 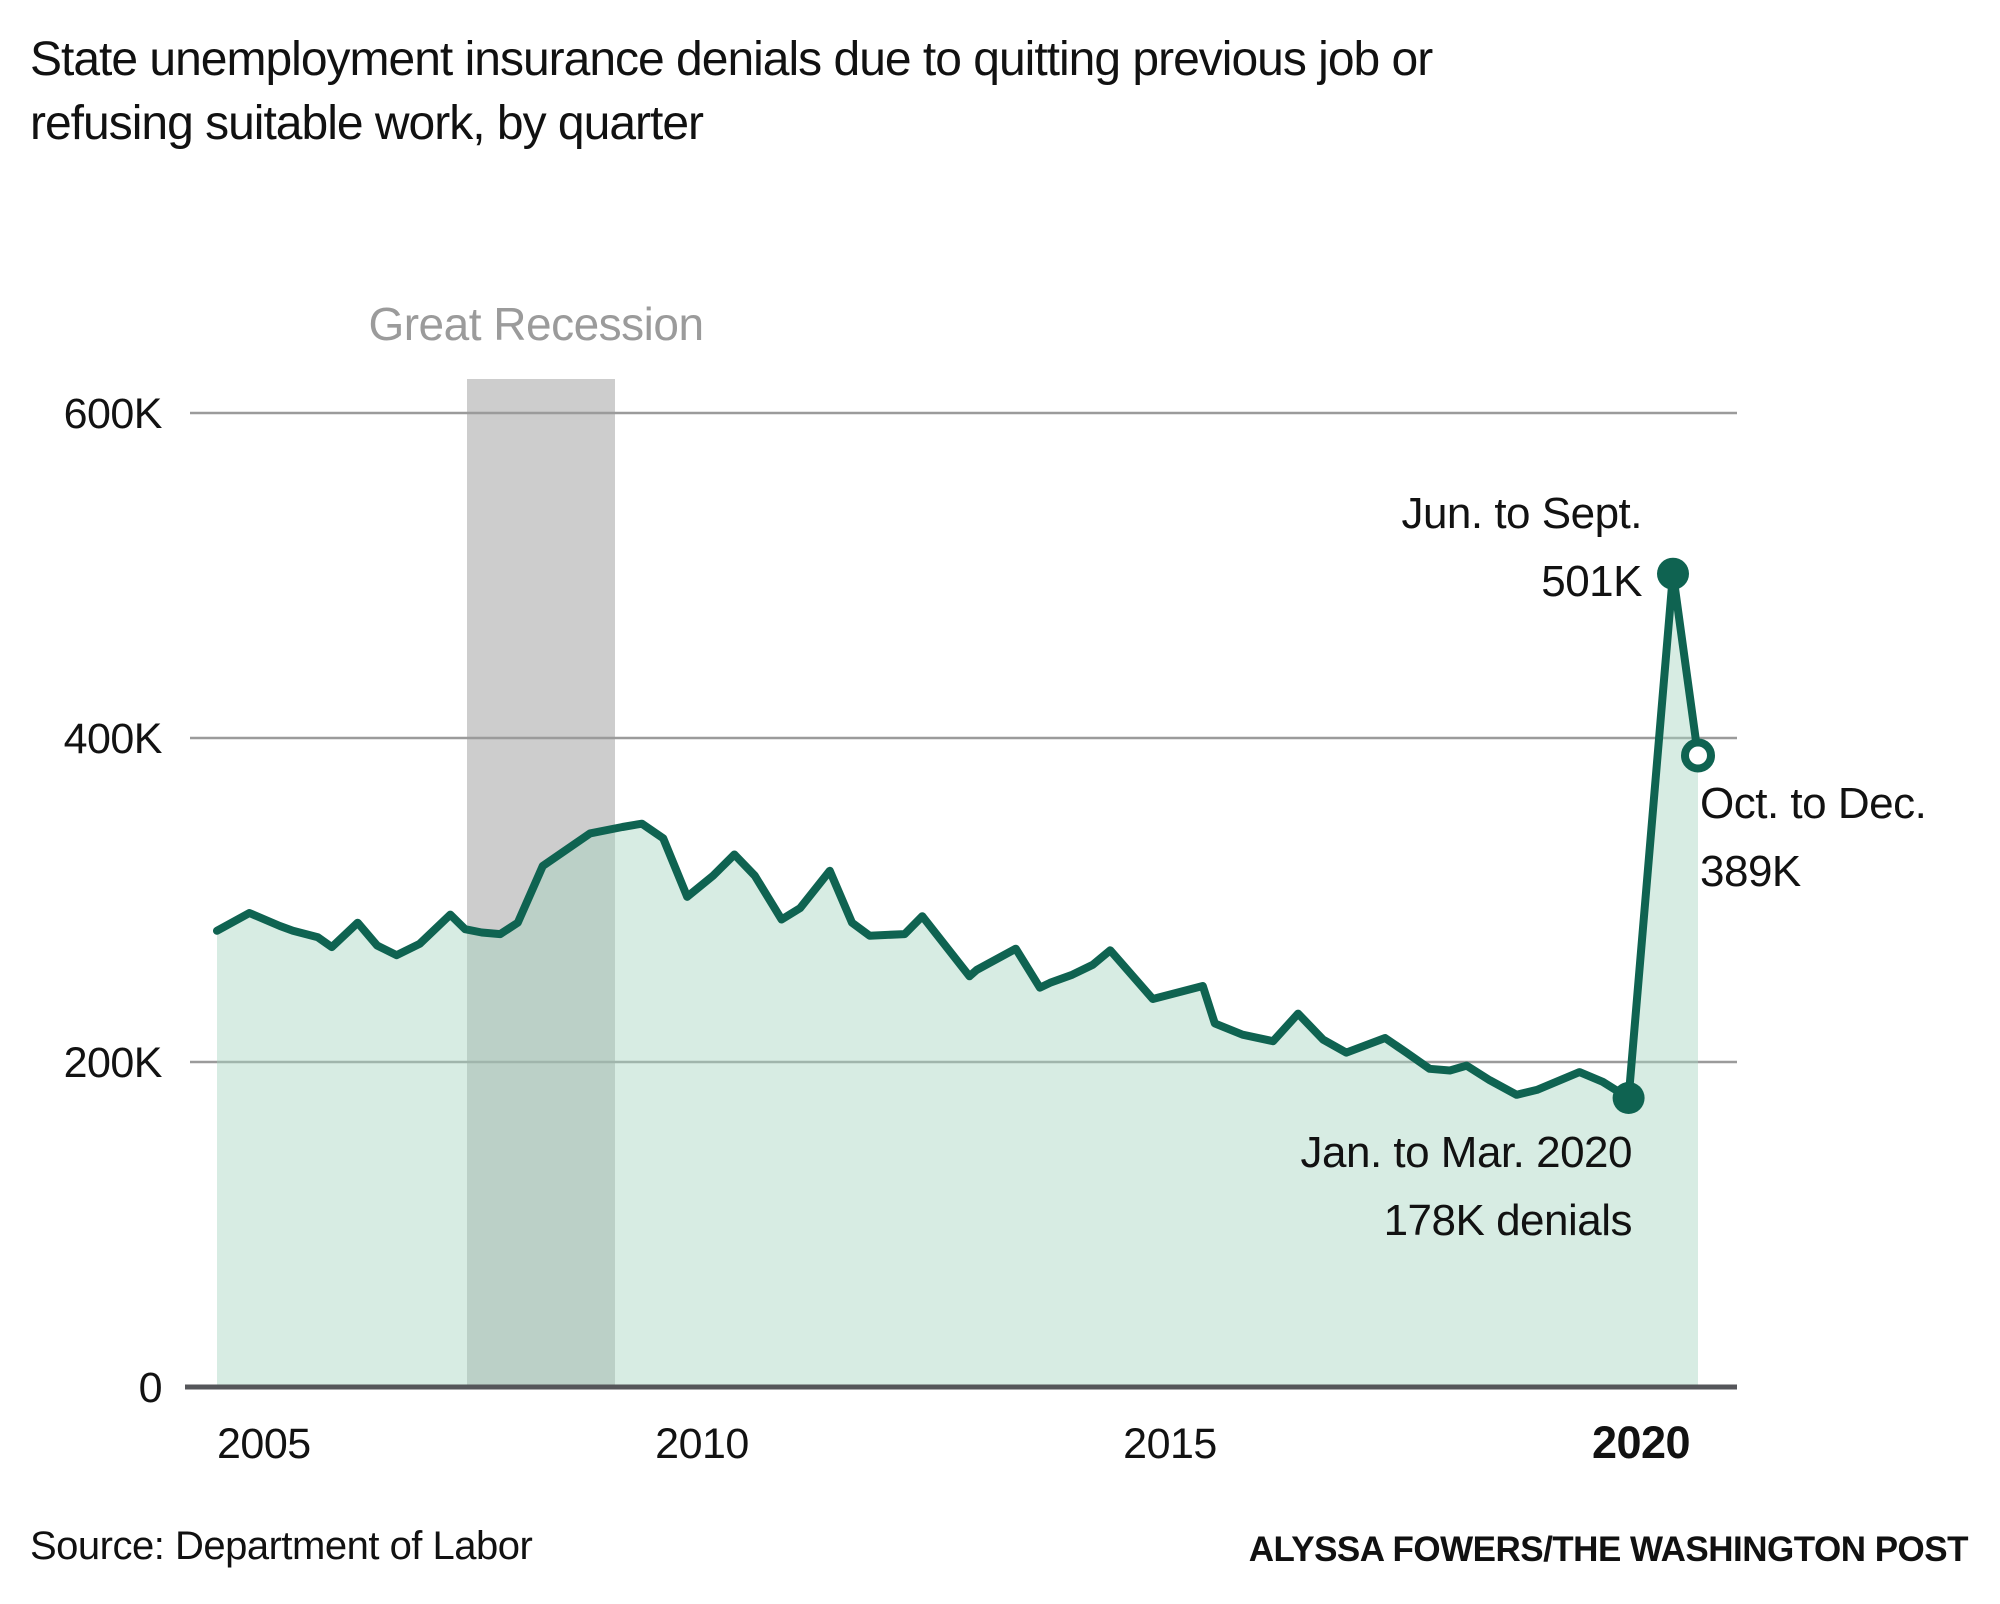 What do you see at coordinates (113, 414) in the screenshot?
I see `y-tick-600k: 600K` at bounding box center [113, 414].